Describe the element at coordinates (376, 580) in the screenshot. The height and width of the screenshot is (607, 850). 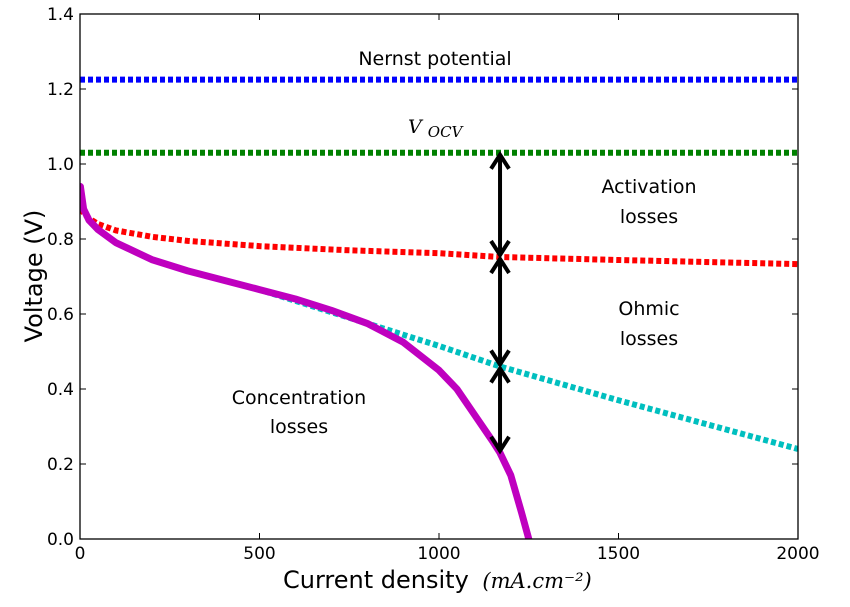
I see `x-axis-label-text: Current density` at that location.